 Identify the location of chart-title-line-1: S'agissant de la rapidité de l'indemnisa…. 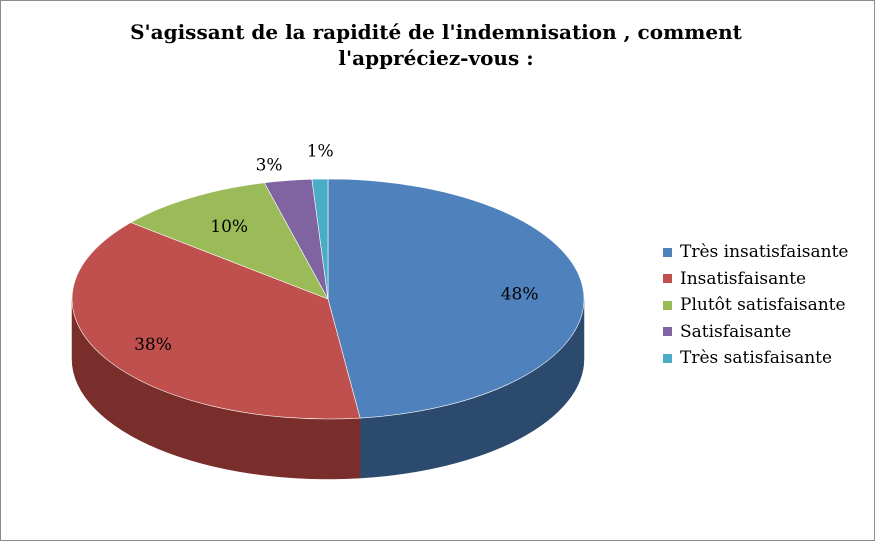
(436, 32).